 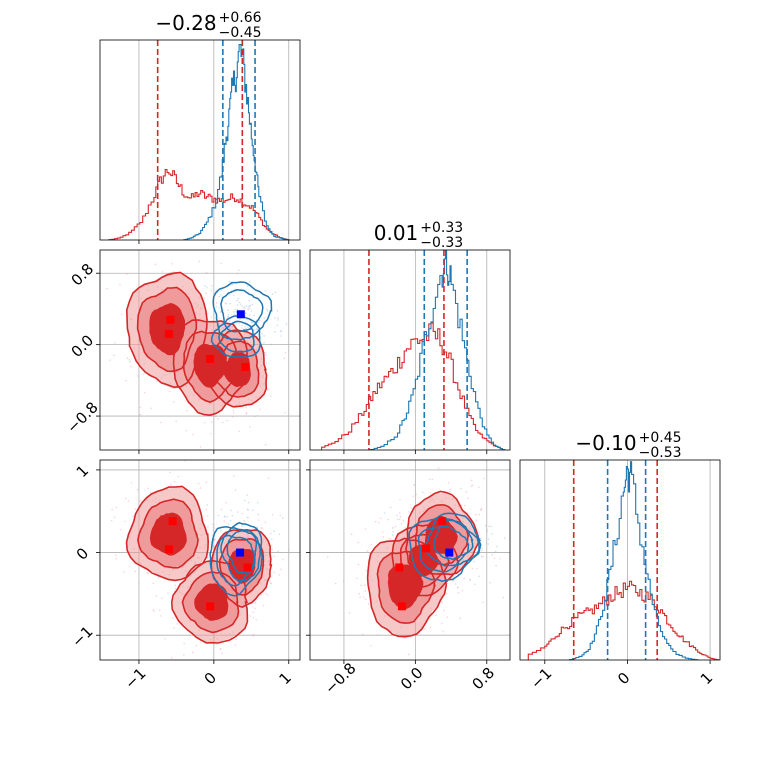 I want to click on diag-1-frame, so click(x=410, y=350).